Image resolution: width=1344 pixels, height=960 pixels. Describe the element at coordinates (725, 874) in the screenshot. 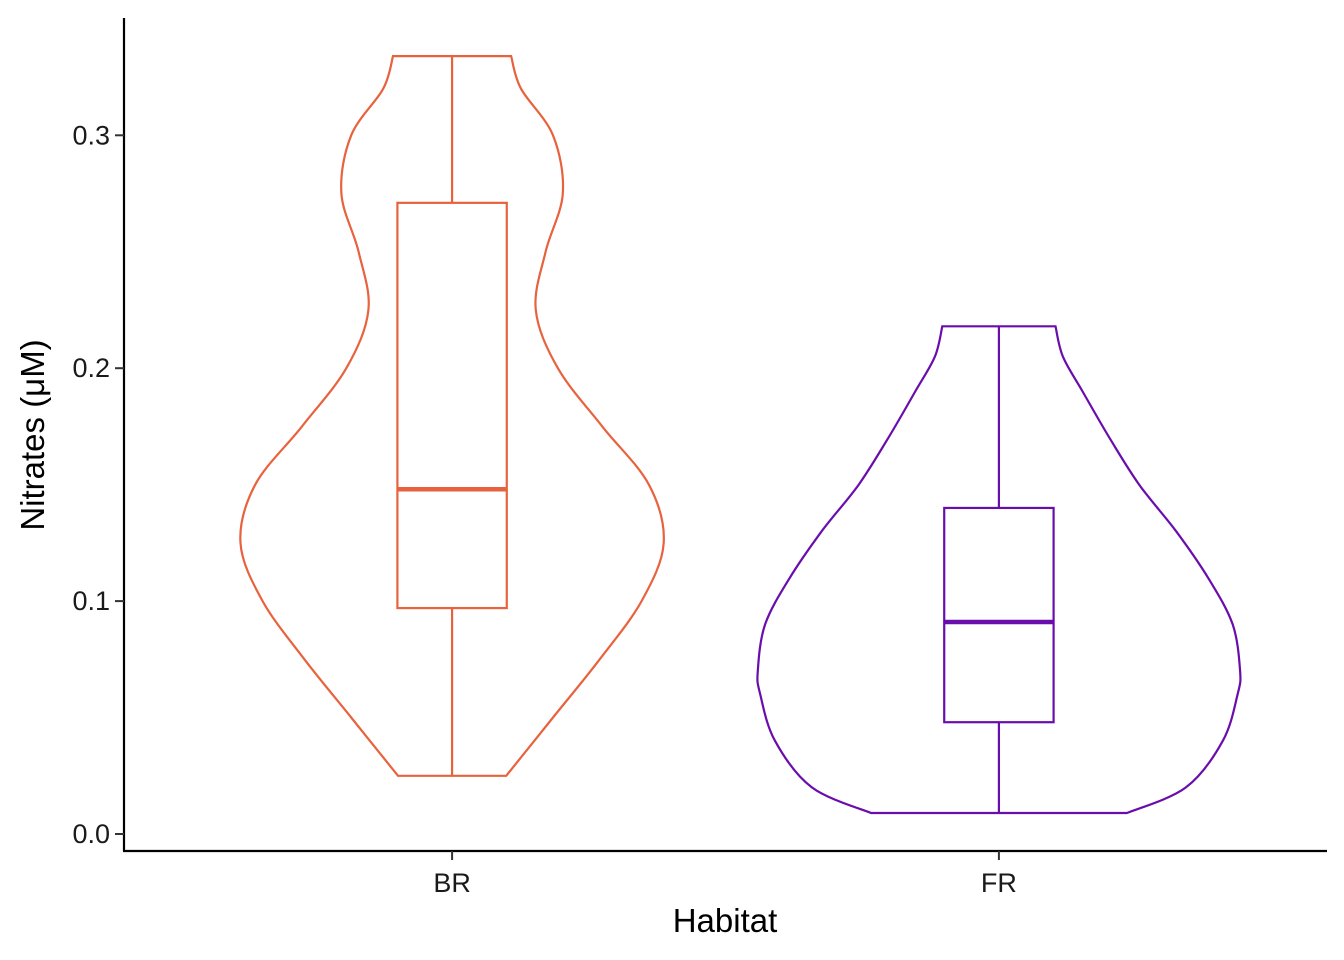

I see `x-axis-ticks: BR FR` at that location.